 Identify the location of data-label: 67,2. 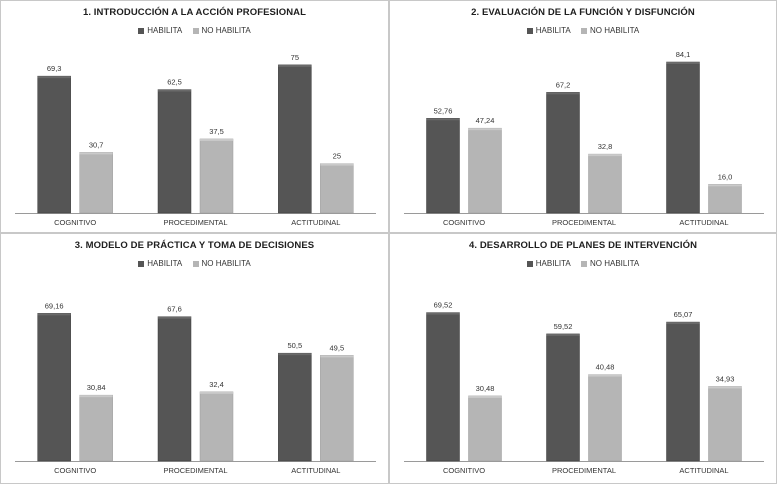
(563, 84).